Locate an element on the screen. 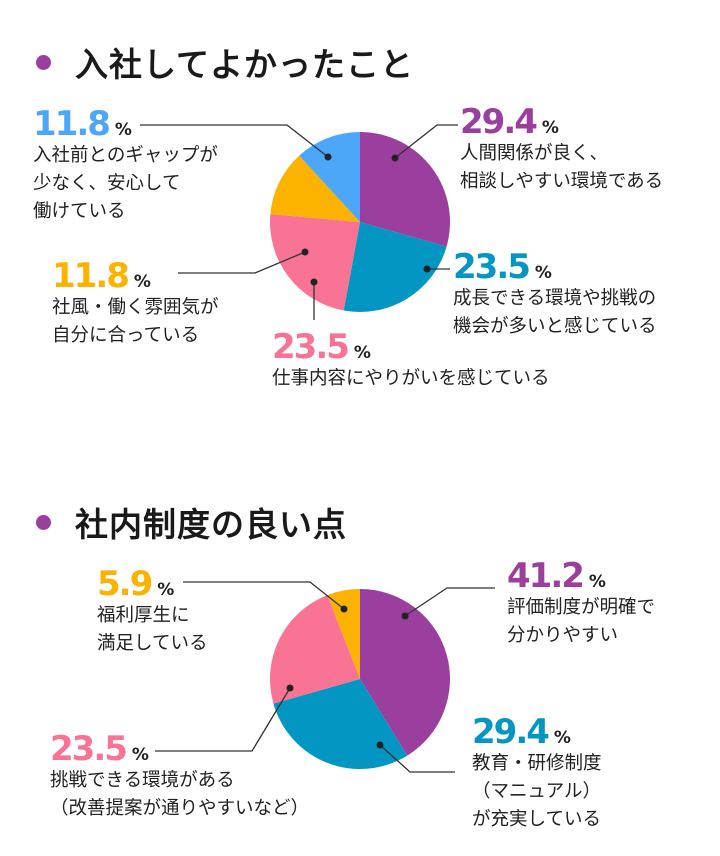 The width and height of the screenshot is (720, 856). label-c2-s3: 5.9% 福利厚生に 満足している is located at coordinates (152, 612).